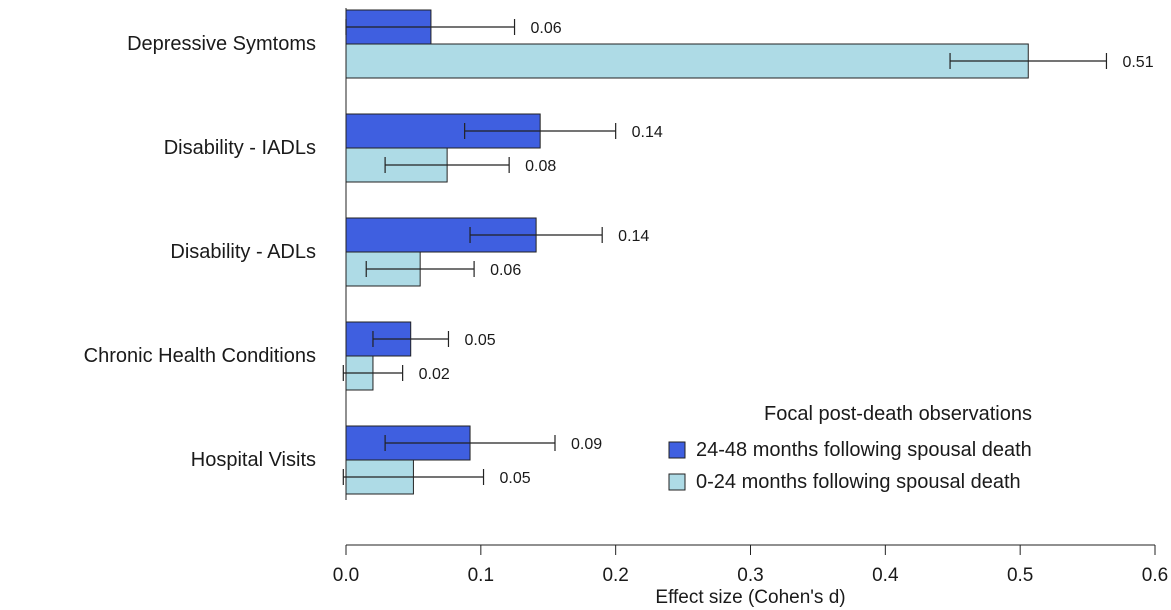 The width and height of the screenshot is (1171, 610). I want to click on x-tick-label-0: 0.0, so click(346, 575).